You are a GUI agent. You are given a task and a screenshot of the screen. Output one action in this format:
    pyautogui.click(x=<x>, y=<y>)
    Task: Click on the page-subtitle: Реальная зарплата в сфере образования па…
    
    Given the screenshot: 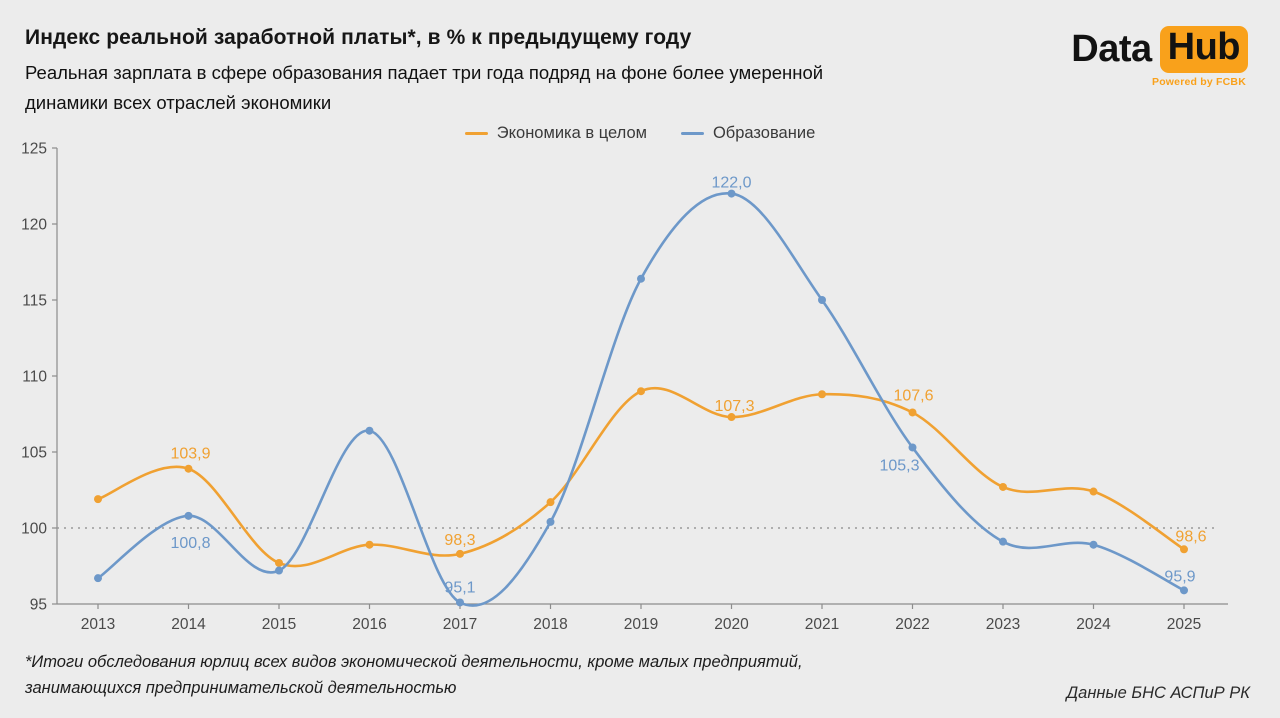 What is the action you would take?
    pyautogui.click(x=424, y=87)
    